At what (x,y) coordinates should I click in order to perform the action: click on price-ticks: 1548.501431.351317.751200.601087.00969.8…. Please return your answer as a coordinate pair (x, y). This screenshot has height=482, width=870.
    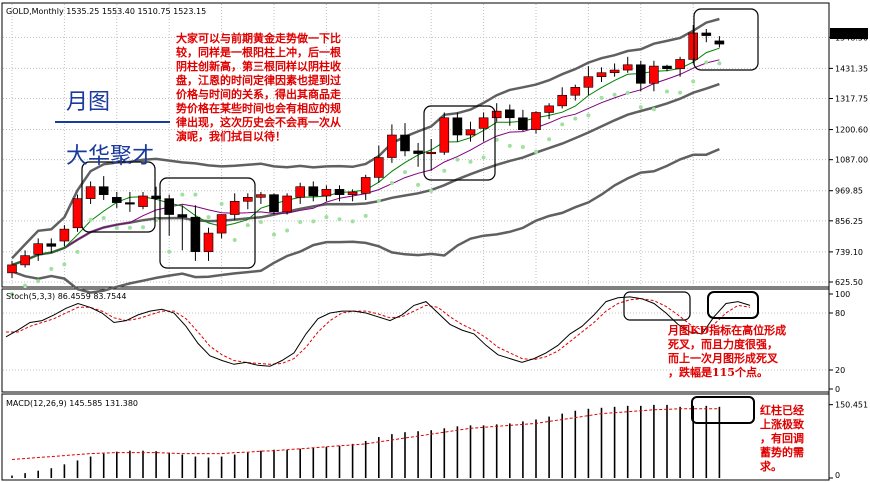
    Looking at the image, I should click on (848, 160).